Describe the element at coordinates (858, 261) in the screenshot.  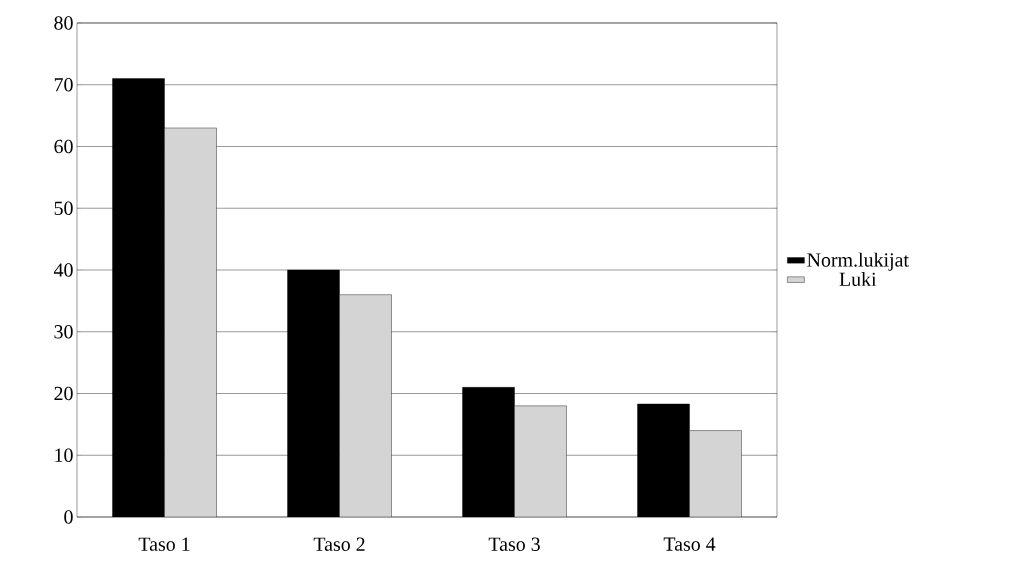
I see `legend-label: Norm.lukijat` at that location.